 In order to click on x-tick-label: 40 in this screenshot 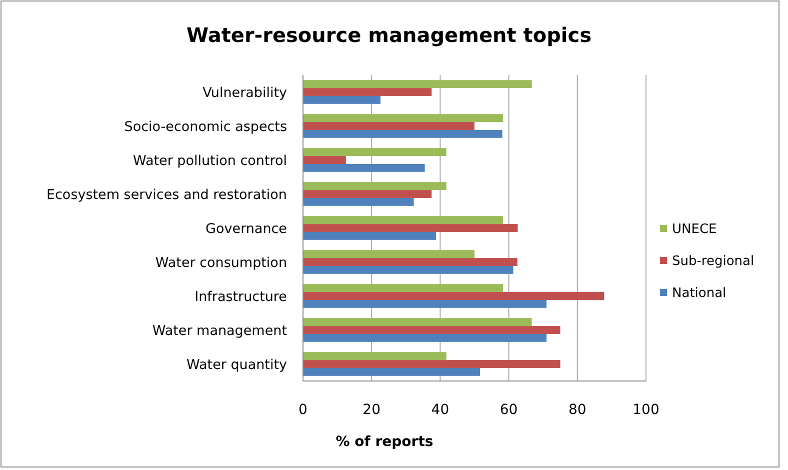, I will do `click(440, 410)`.